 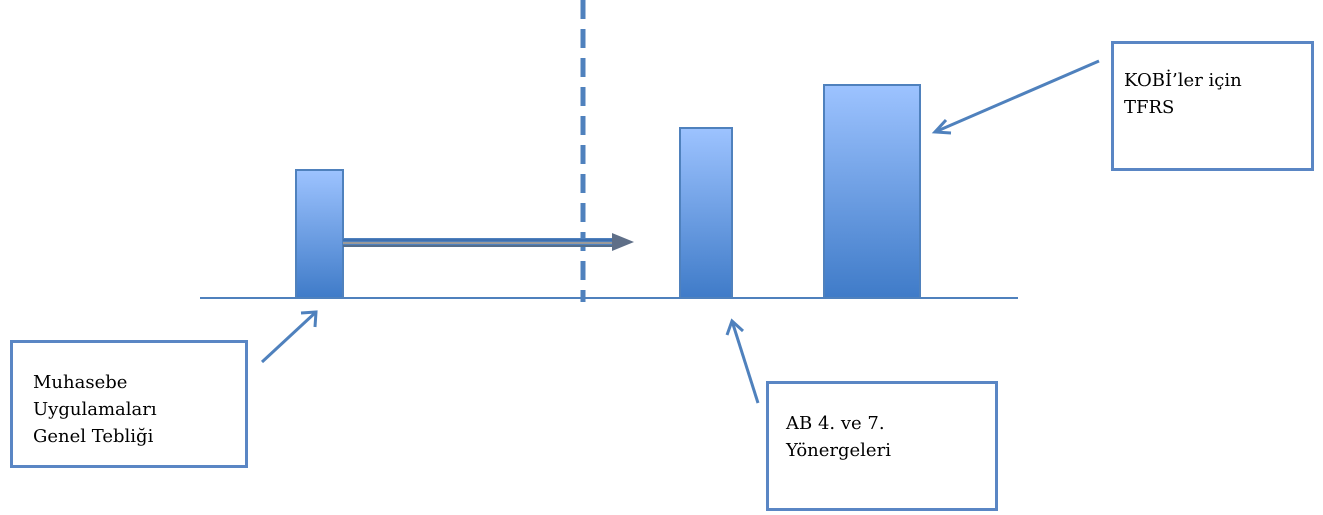 What do you see at coordinates (706, 213) in the screenshot?
I see `bar-ab-directives` at bounding box center [706, 213].